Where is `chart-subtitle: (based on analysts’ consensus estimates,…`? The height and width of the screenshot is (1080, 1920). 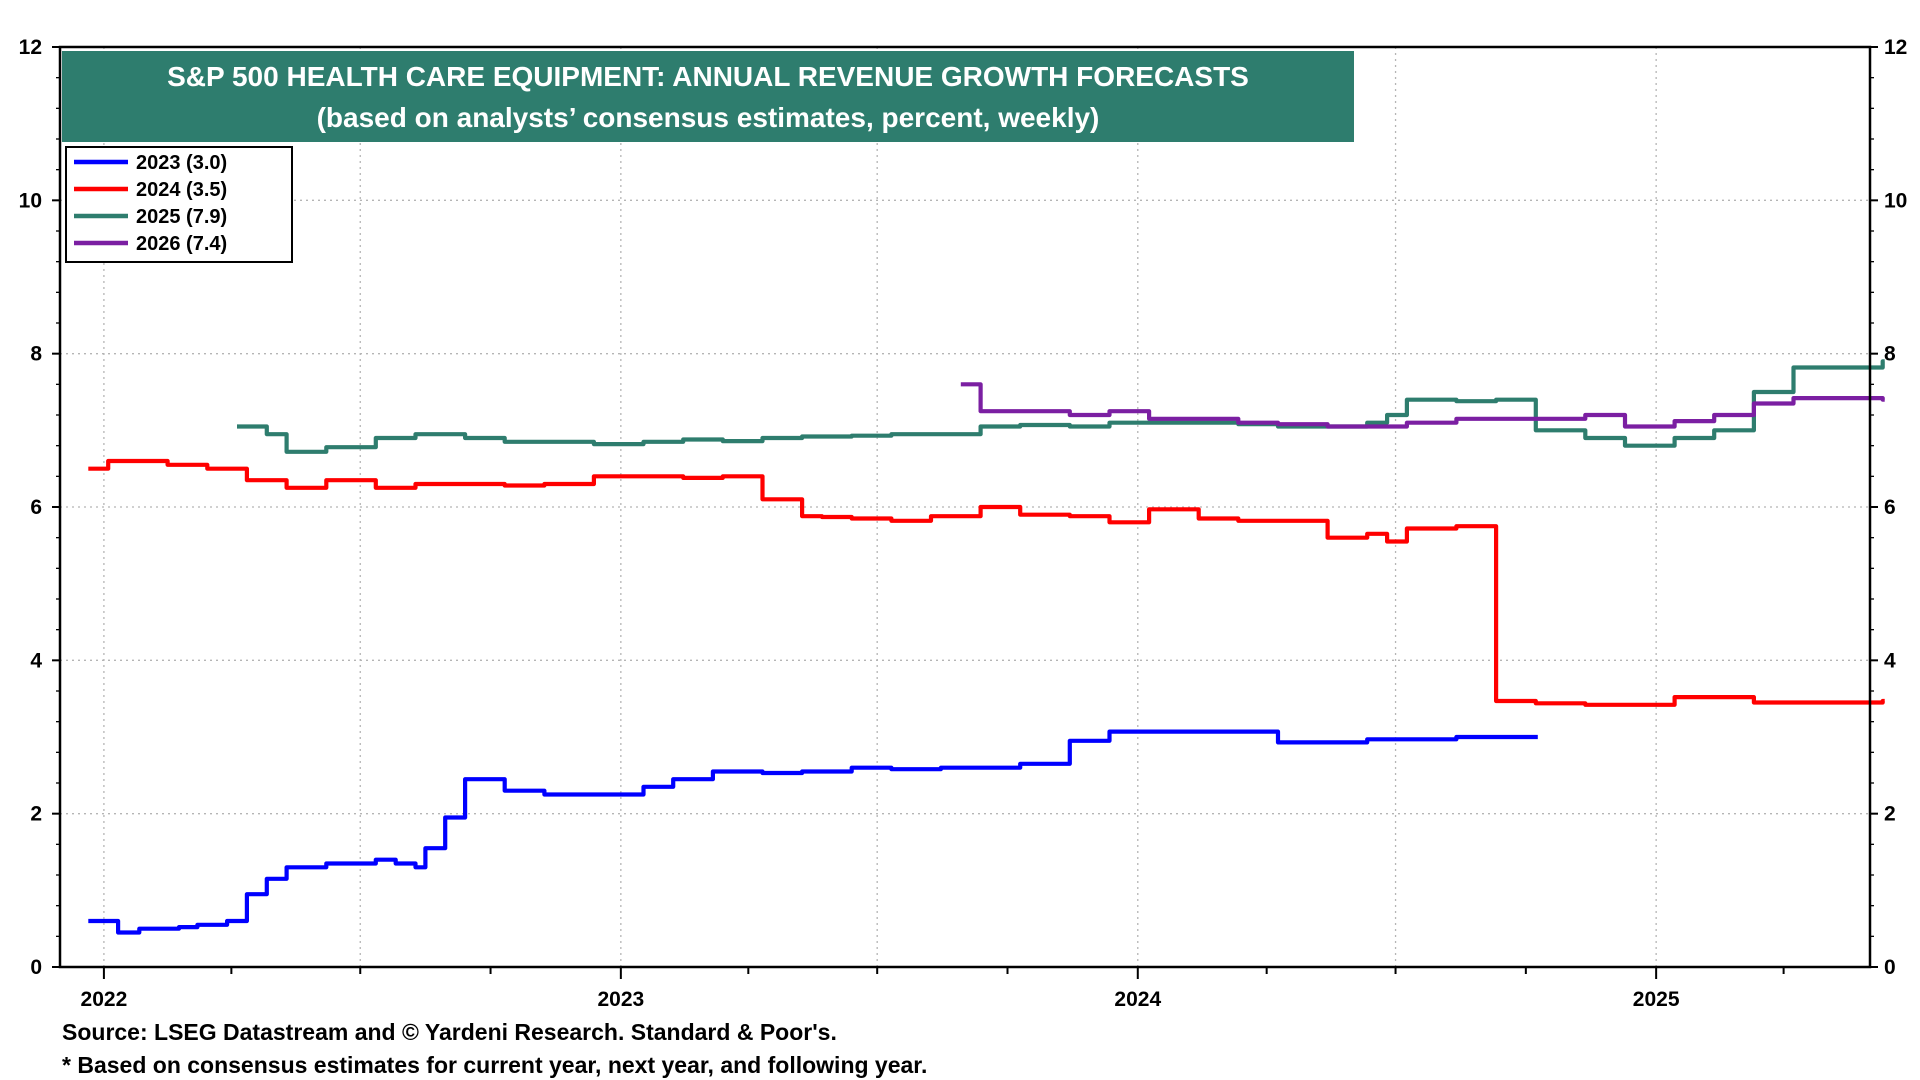
chart-subtitle: (based on analysts’ consensus estimates,… is located at coordinates (708, 117).